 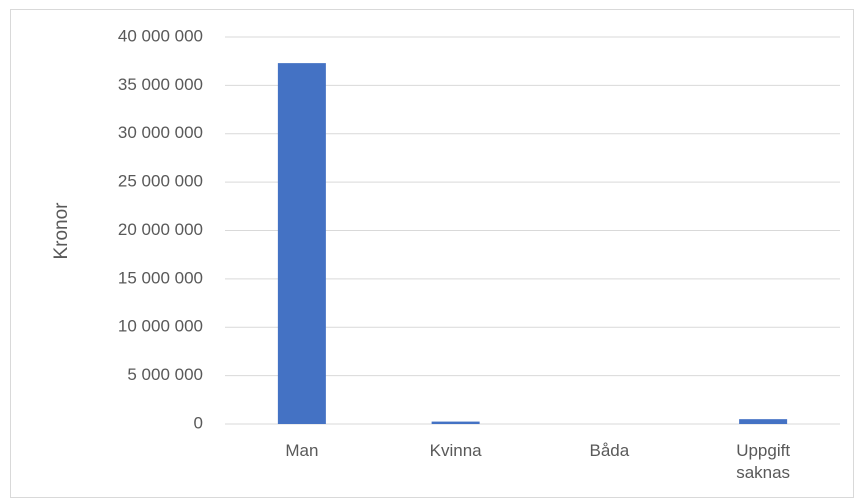 What do you see at coordinates (160, 35) in the screenshot?
I see `y-tick-label: 40 000 000` at bounding box center [160, 35].